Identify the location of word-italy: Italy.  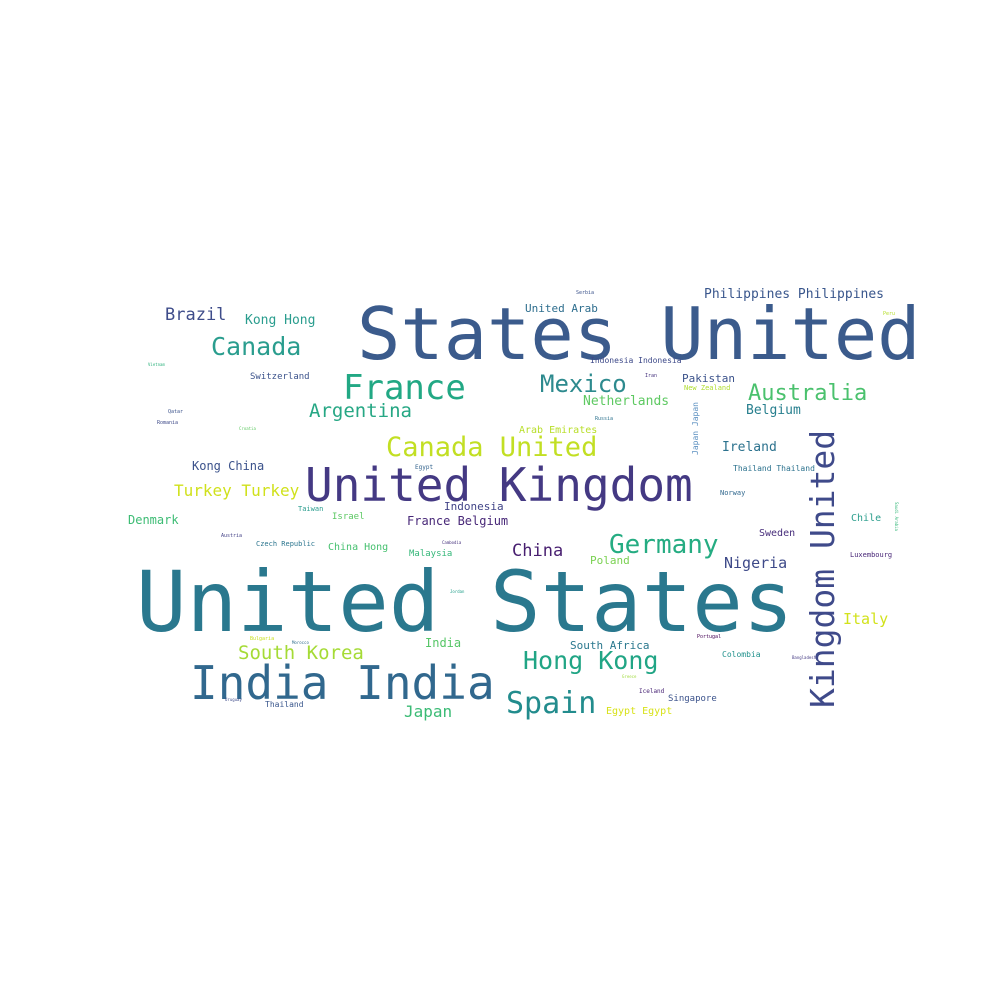
(866, 619).